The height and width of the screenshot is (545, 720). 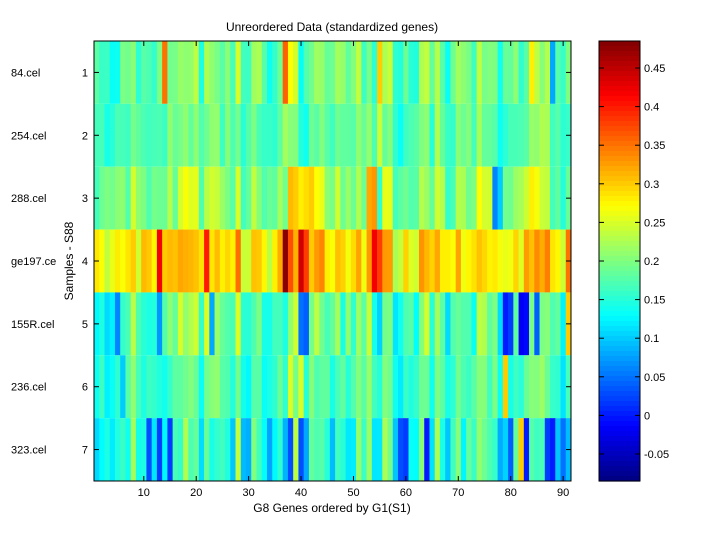 What do you see at coordinates (144, 493) in the screenshot?
I see `x-tick-label: 10` at bounding box center [144, 493].